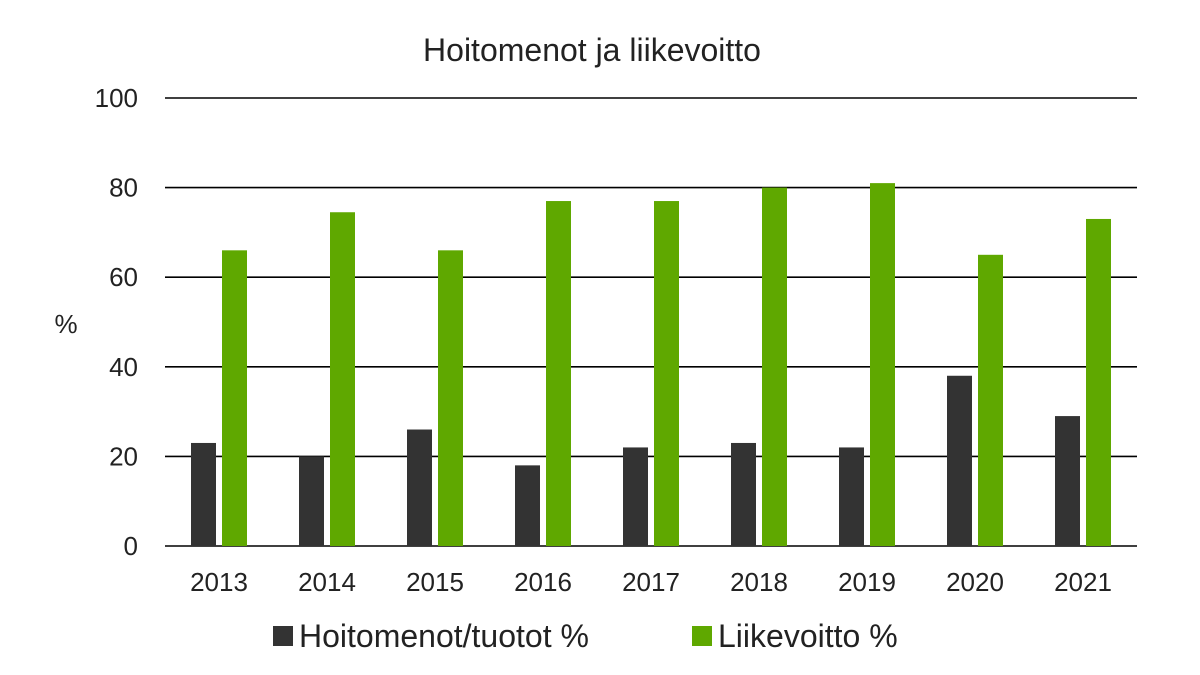 The image size is (1200, 675). What do you see at coordinates (444, 636) in the screenshot?
I see `legend-label-1: Hoitomenot/tuotot %` at bounding box center [444, 636].